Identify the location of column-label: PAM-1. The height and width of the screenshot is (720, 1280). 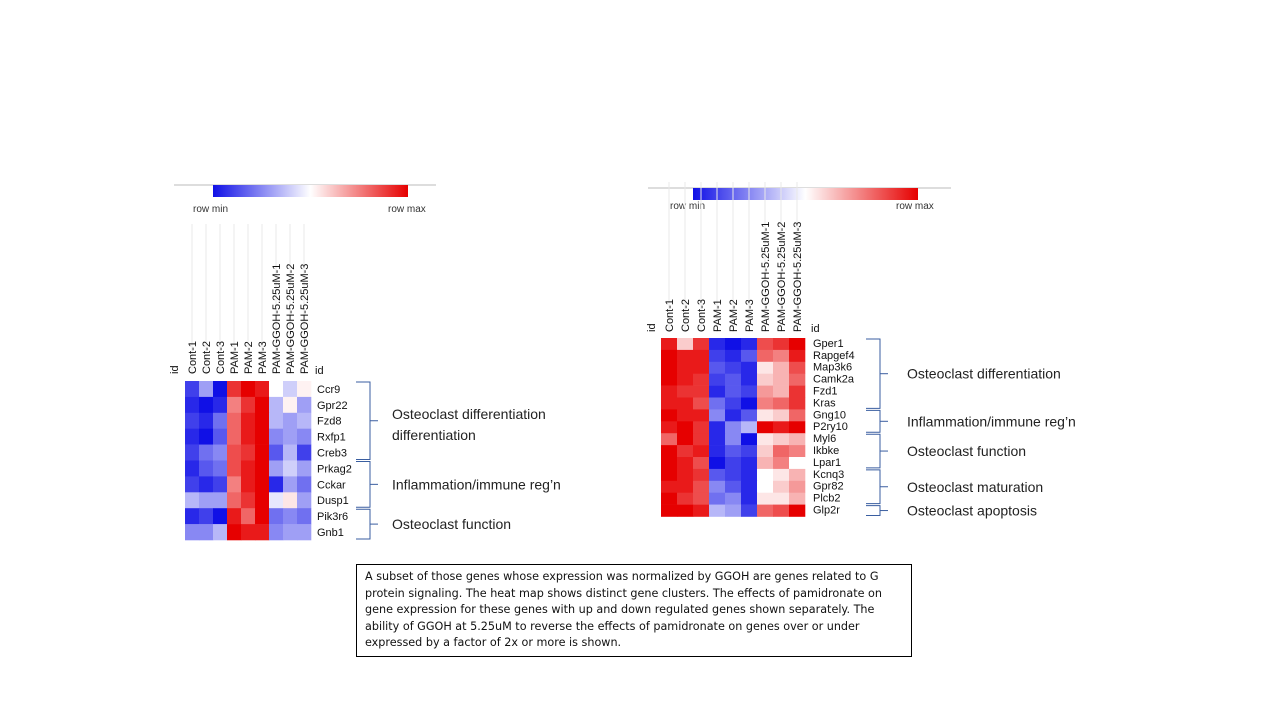
(718, 315).